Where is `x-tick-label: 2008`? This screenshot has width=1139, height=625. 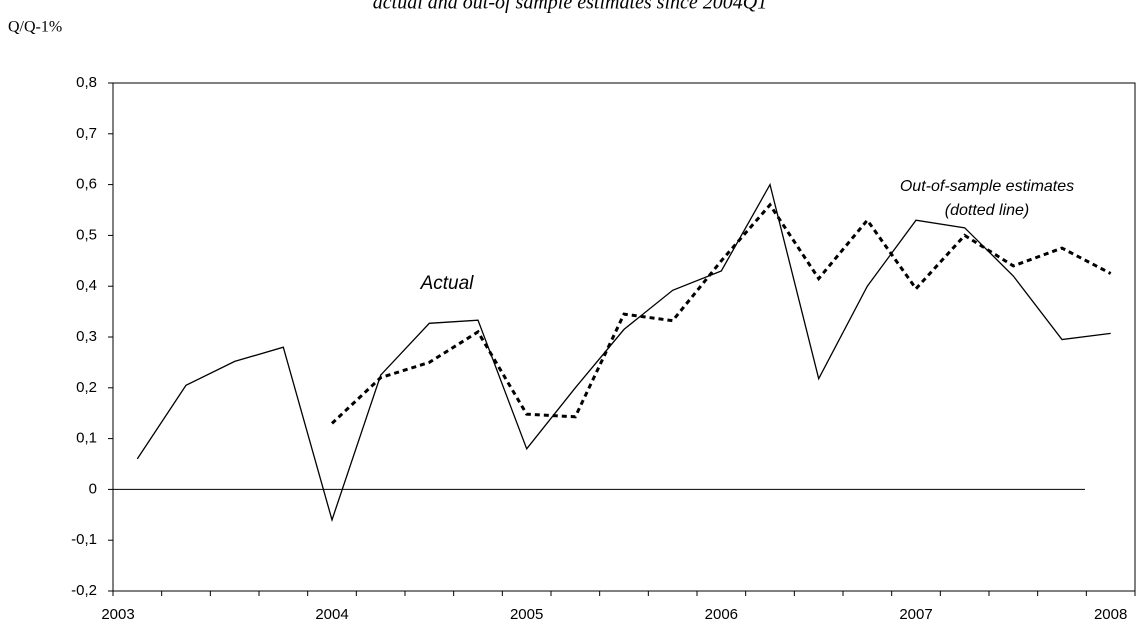 x-tick-label: 2008 is located at coordinates (1110, 614).